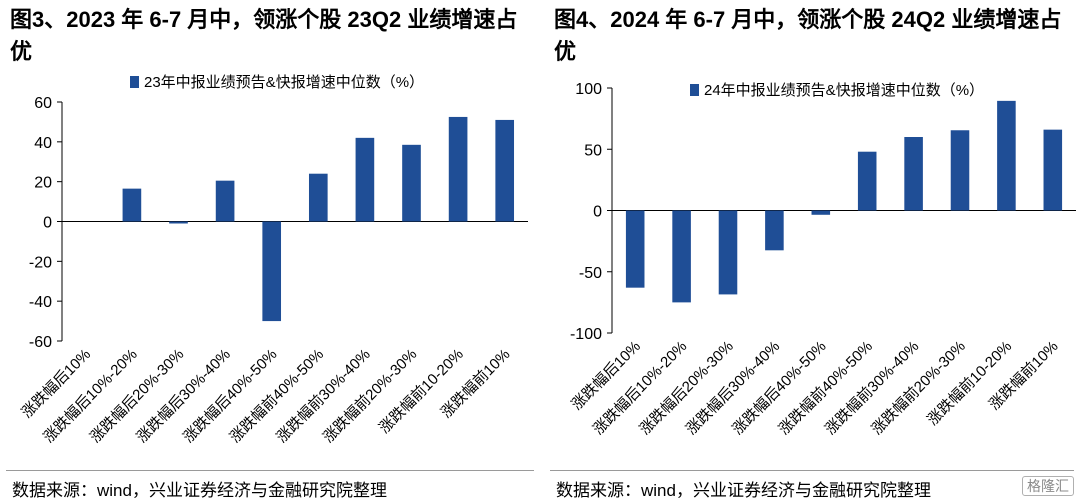  I want to click on y-tick-label: -100, so click(586, 334).